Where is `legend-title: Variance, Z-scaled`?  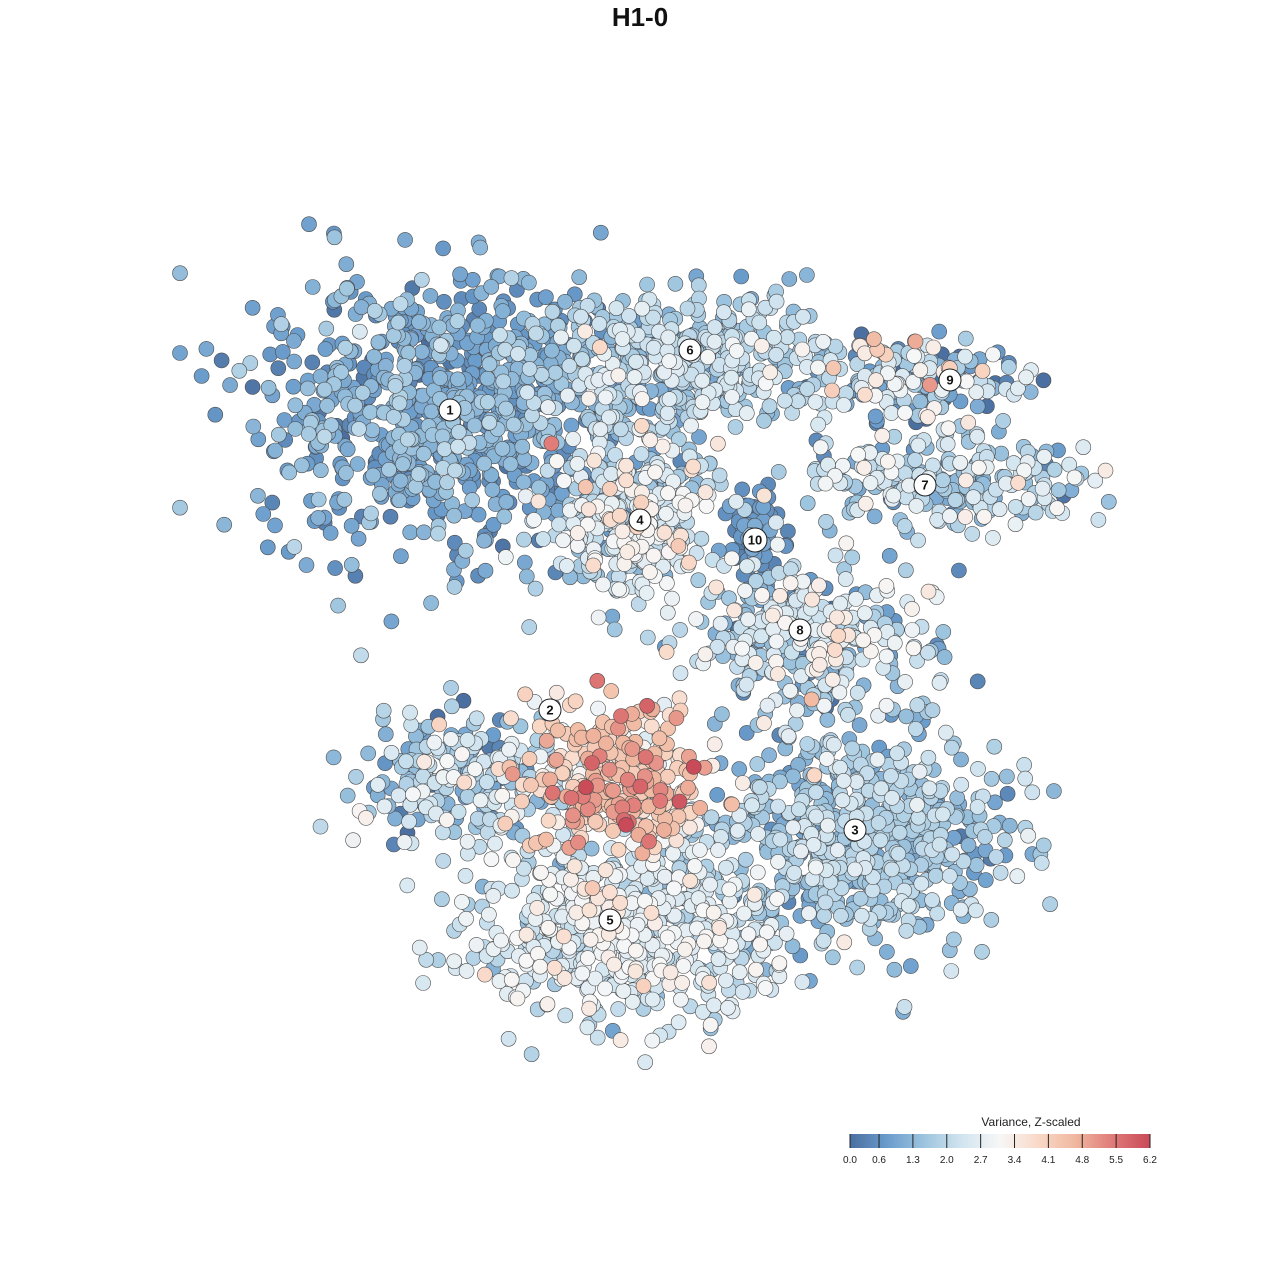
legend-title: Variance, Z-scaled is located at coordinates (1030, 1122).